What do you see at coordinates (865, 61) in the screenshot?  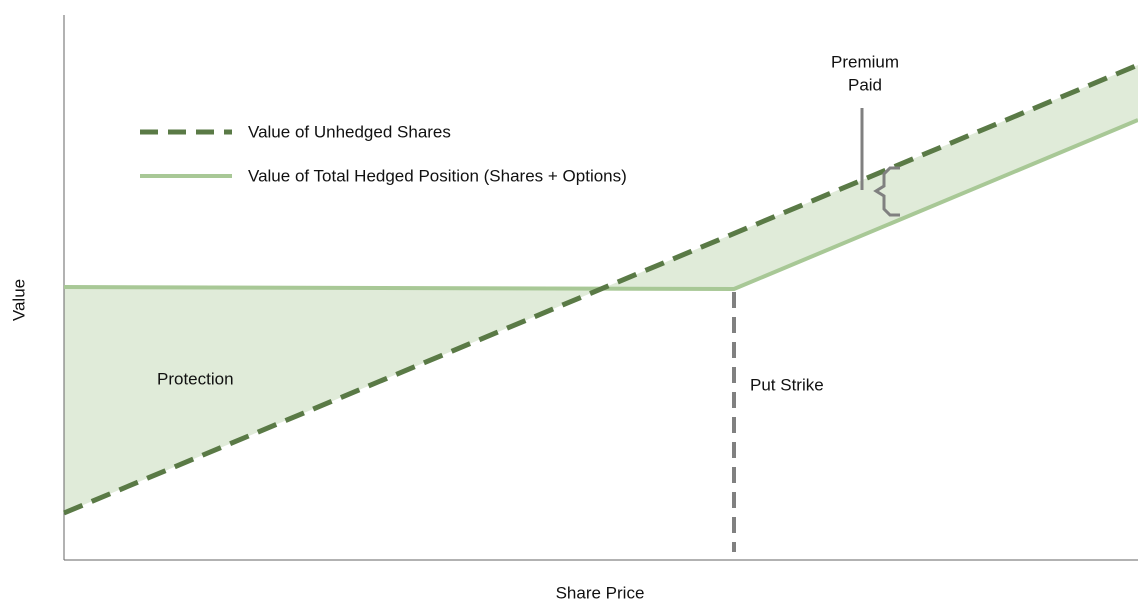 I see `annotation: Premium` at bounding box center [865, 61].